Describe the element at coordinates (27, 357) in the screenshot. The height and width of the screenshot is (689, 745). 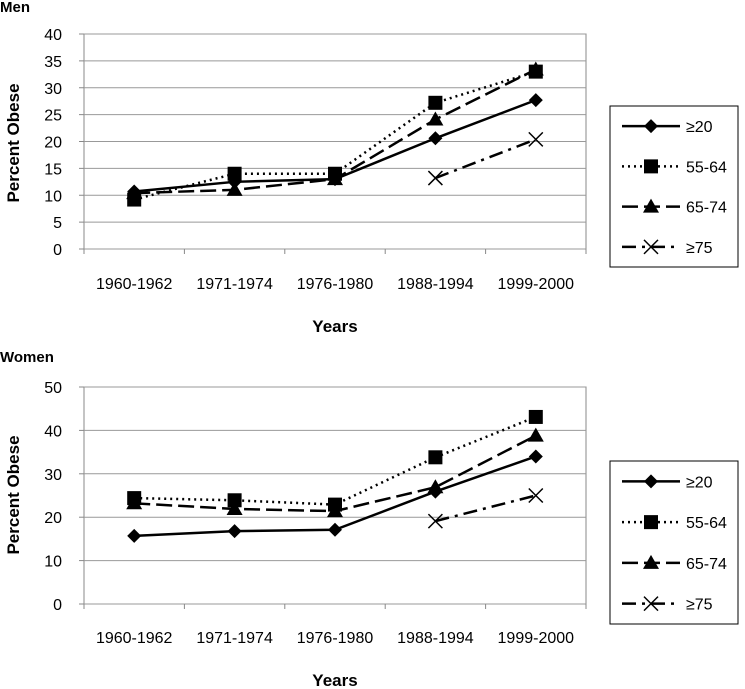
I see `chart-title: Women` at that location.